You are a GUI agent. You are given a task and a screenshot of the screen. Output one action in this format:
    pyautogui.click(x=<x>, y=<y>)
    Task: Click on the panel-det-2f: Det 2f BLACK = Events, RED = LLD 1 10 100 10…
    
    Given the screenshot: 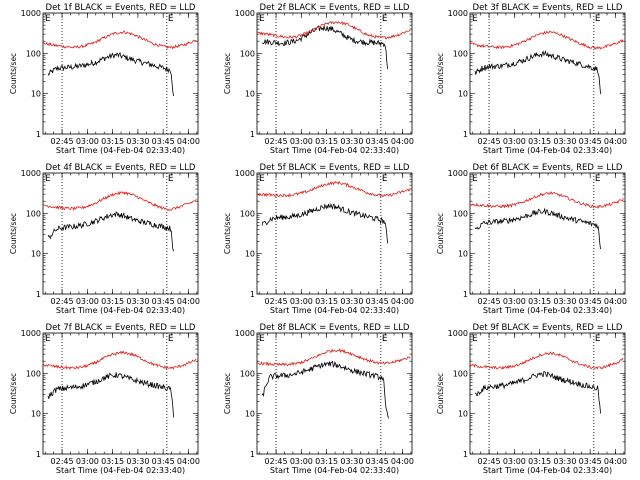 What is the action you would take?
    pyautogui.click(x=318, y=79)
    